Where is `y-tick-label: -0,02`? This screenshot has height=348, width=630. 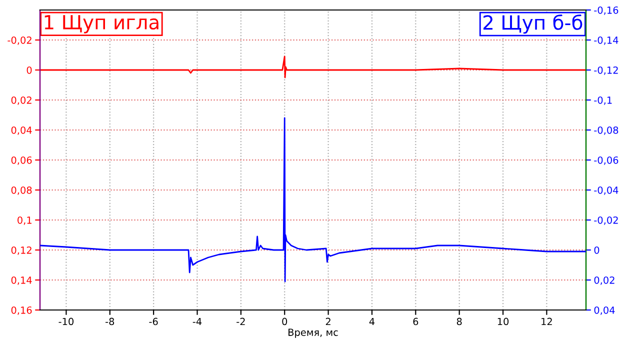
y-tick-label: -0,02 is located at coordinates (20, 40).